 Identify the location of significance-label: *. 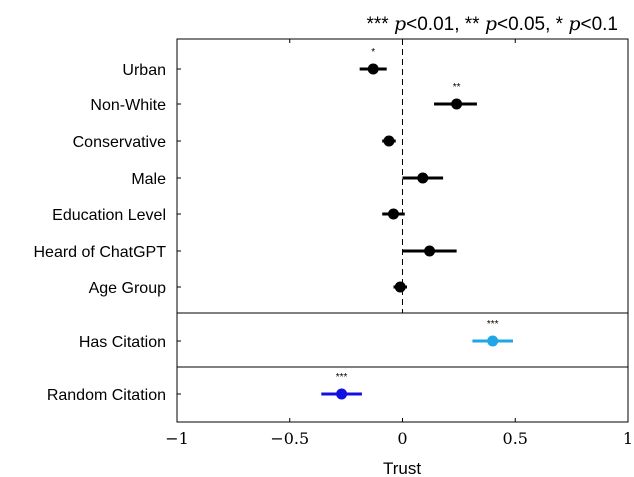
(373, 52).